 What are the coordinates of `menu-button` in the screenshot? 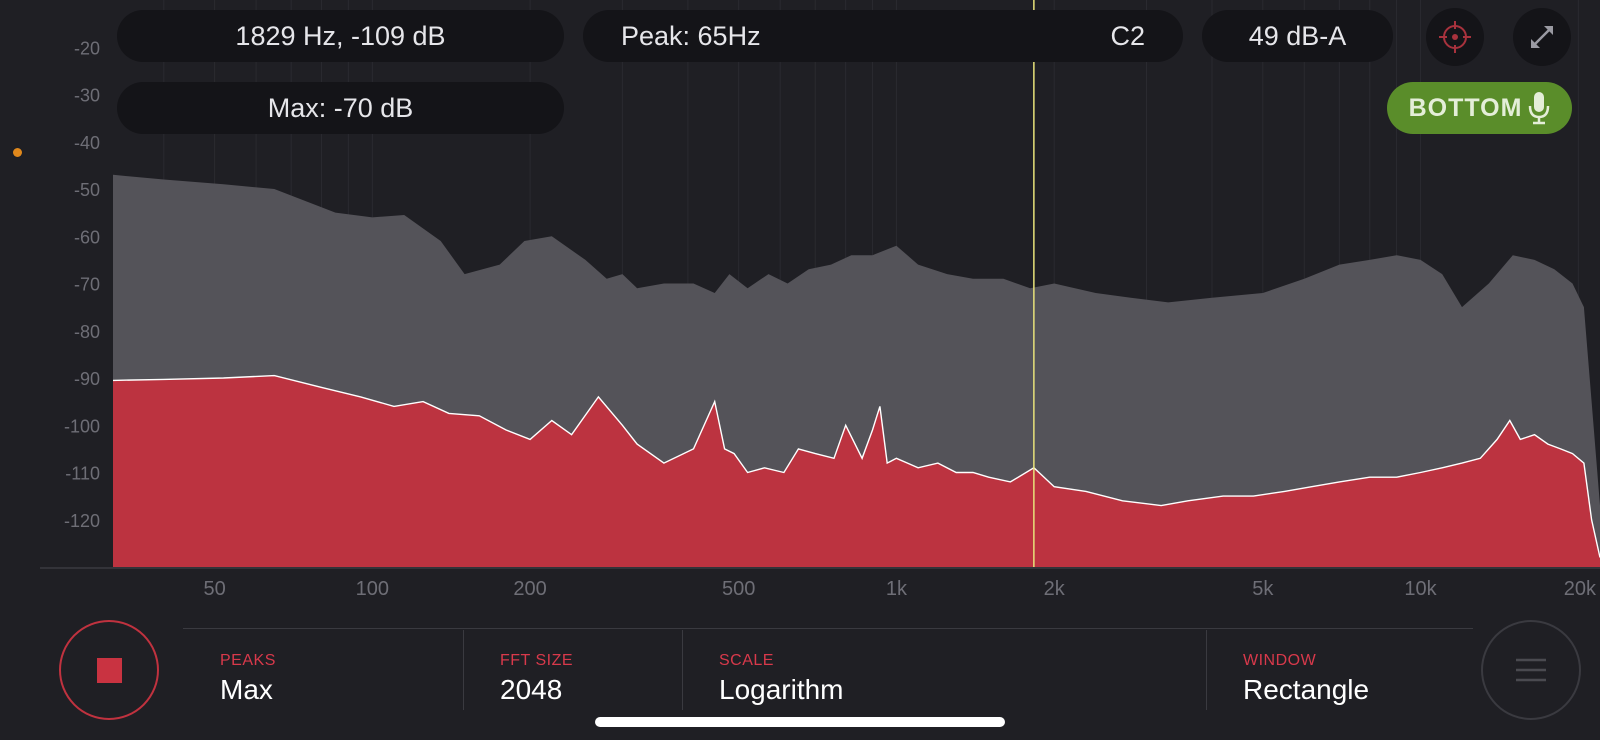 It's located at (1531, 670).